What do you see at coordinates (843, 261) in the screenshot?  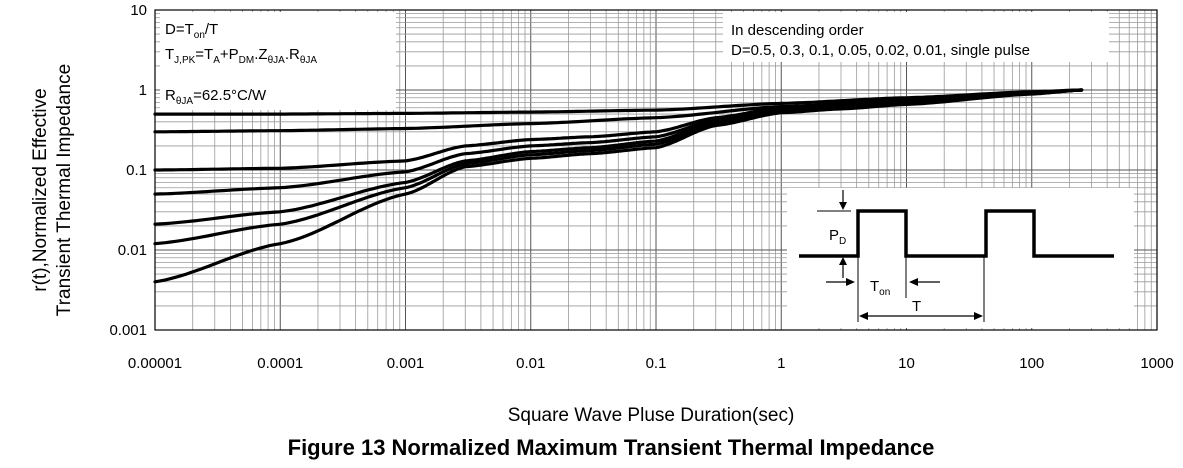 I see `pd-arrowhead-up` at bounding box center [843, 261].